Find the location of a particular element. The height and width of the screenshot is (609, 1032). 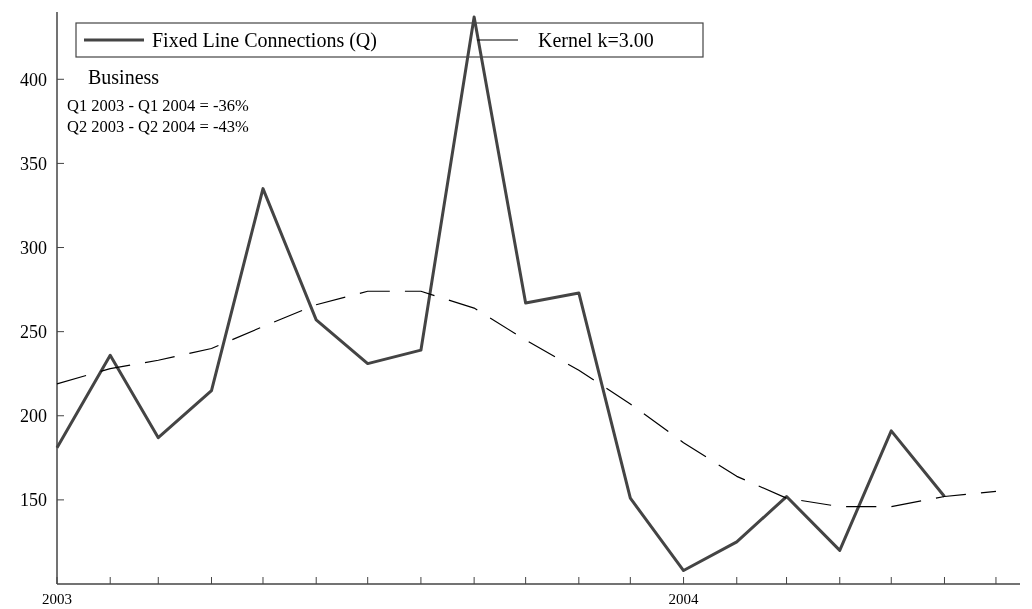

y-tick-label: 150 is located at coordinates (33, 500).